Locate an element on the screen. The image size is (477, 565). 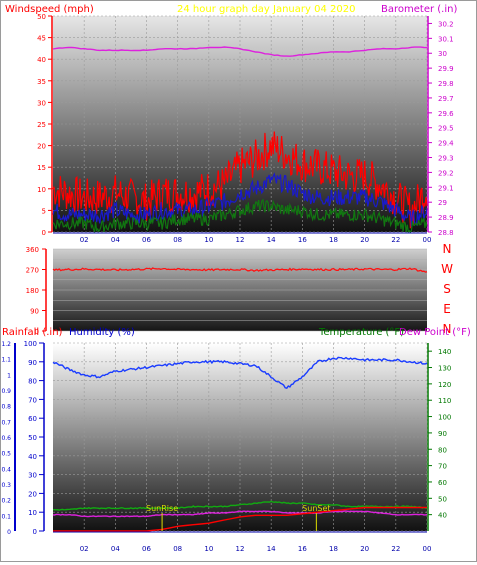
humidity-tick-label: 30 is located at coordinates (32, 476).